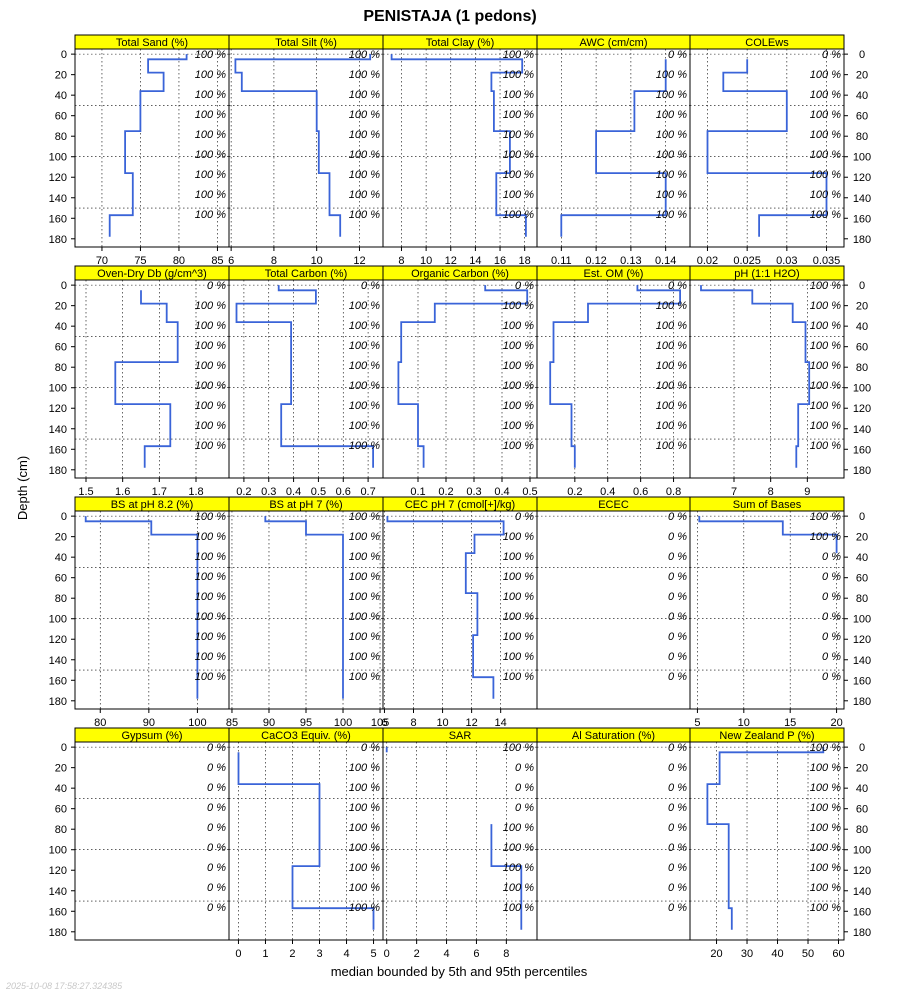 This screenshot has height=1000, width=900. What do you see at coordinates (85, 492) in the screenshot?
I see `x-tick-label: 1.5` at bounding box center [85, 492].